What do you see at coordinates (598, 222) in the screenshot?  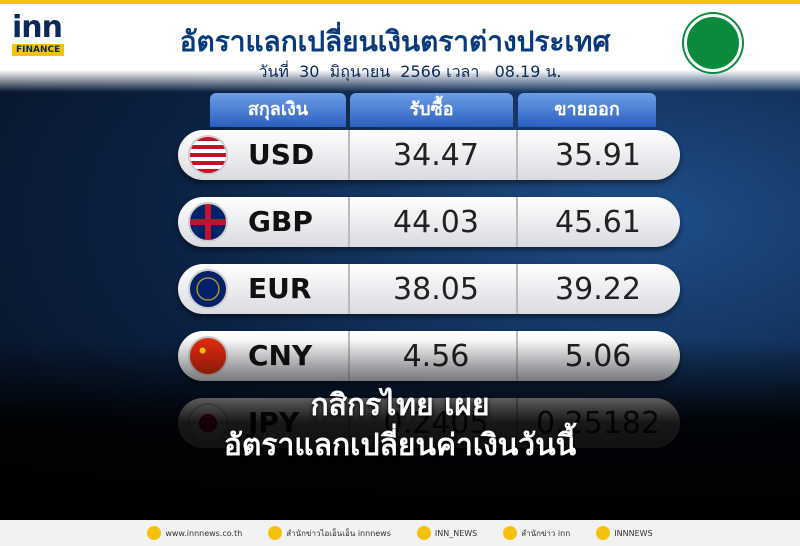 I see `sell-rate: 45.61` at bounding box center [598, 222].